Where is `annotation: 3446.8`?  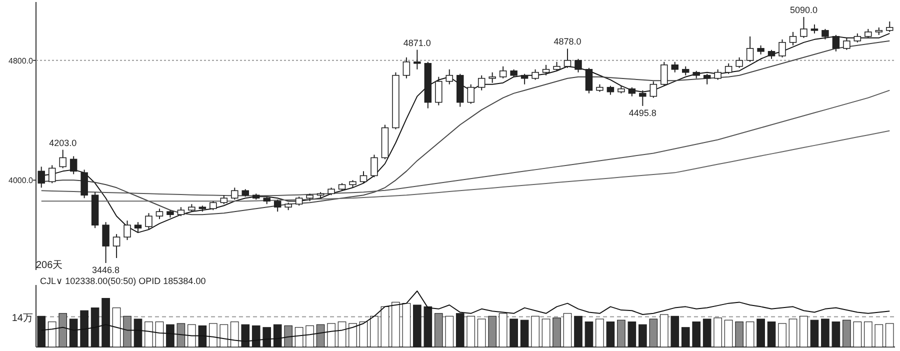 annotation: 3446.8 is located at coordinates (106, 269).